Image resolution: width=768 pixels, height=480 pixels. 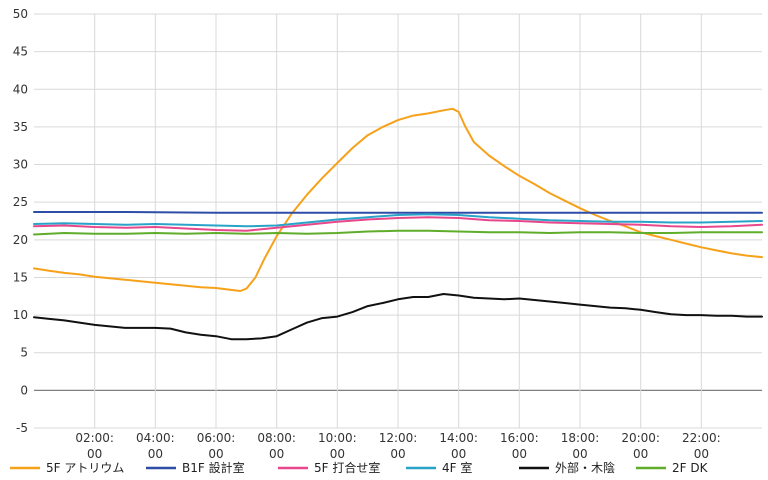 What do you see at coordinates (24, 353) in the screenshot?
I see `y-tick-label: 5` at bounding box center [24, 353].